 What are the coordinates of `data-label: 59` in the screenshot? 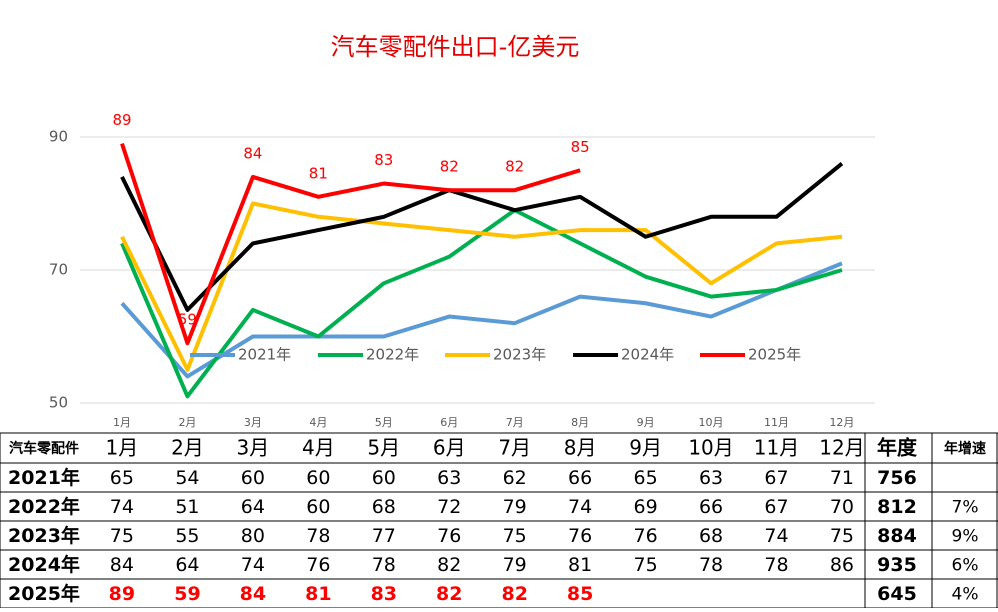 It's located at (187, 320).